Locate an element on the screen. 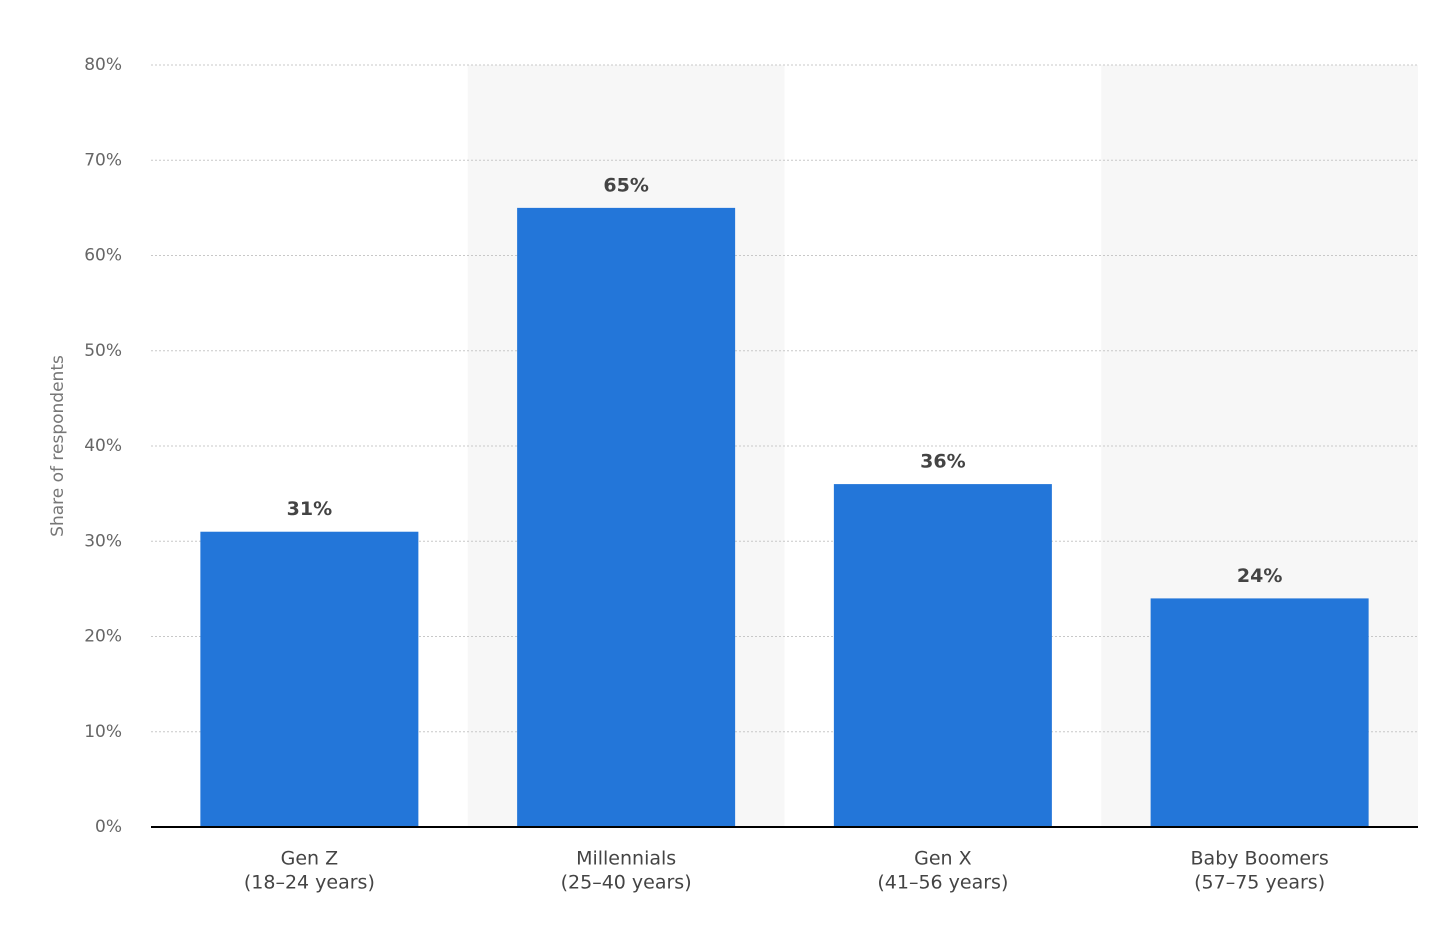  y-tick-label: 60% is located at coordinates (103, 256).